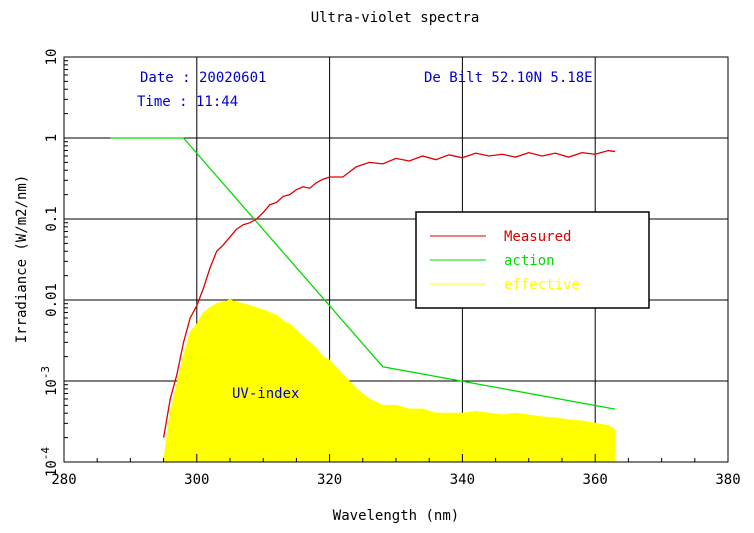  I want to click on svg-text: 10-4, so click(49, 462).